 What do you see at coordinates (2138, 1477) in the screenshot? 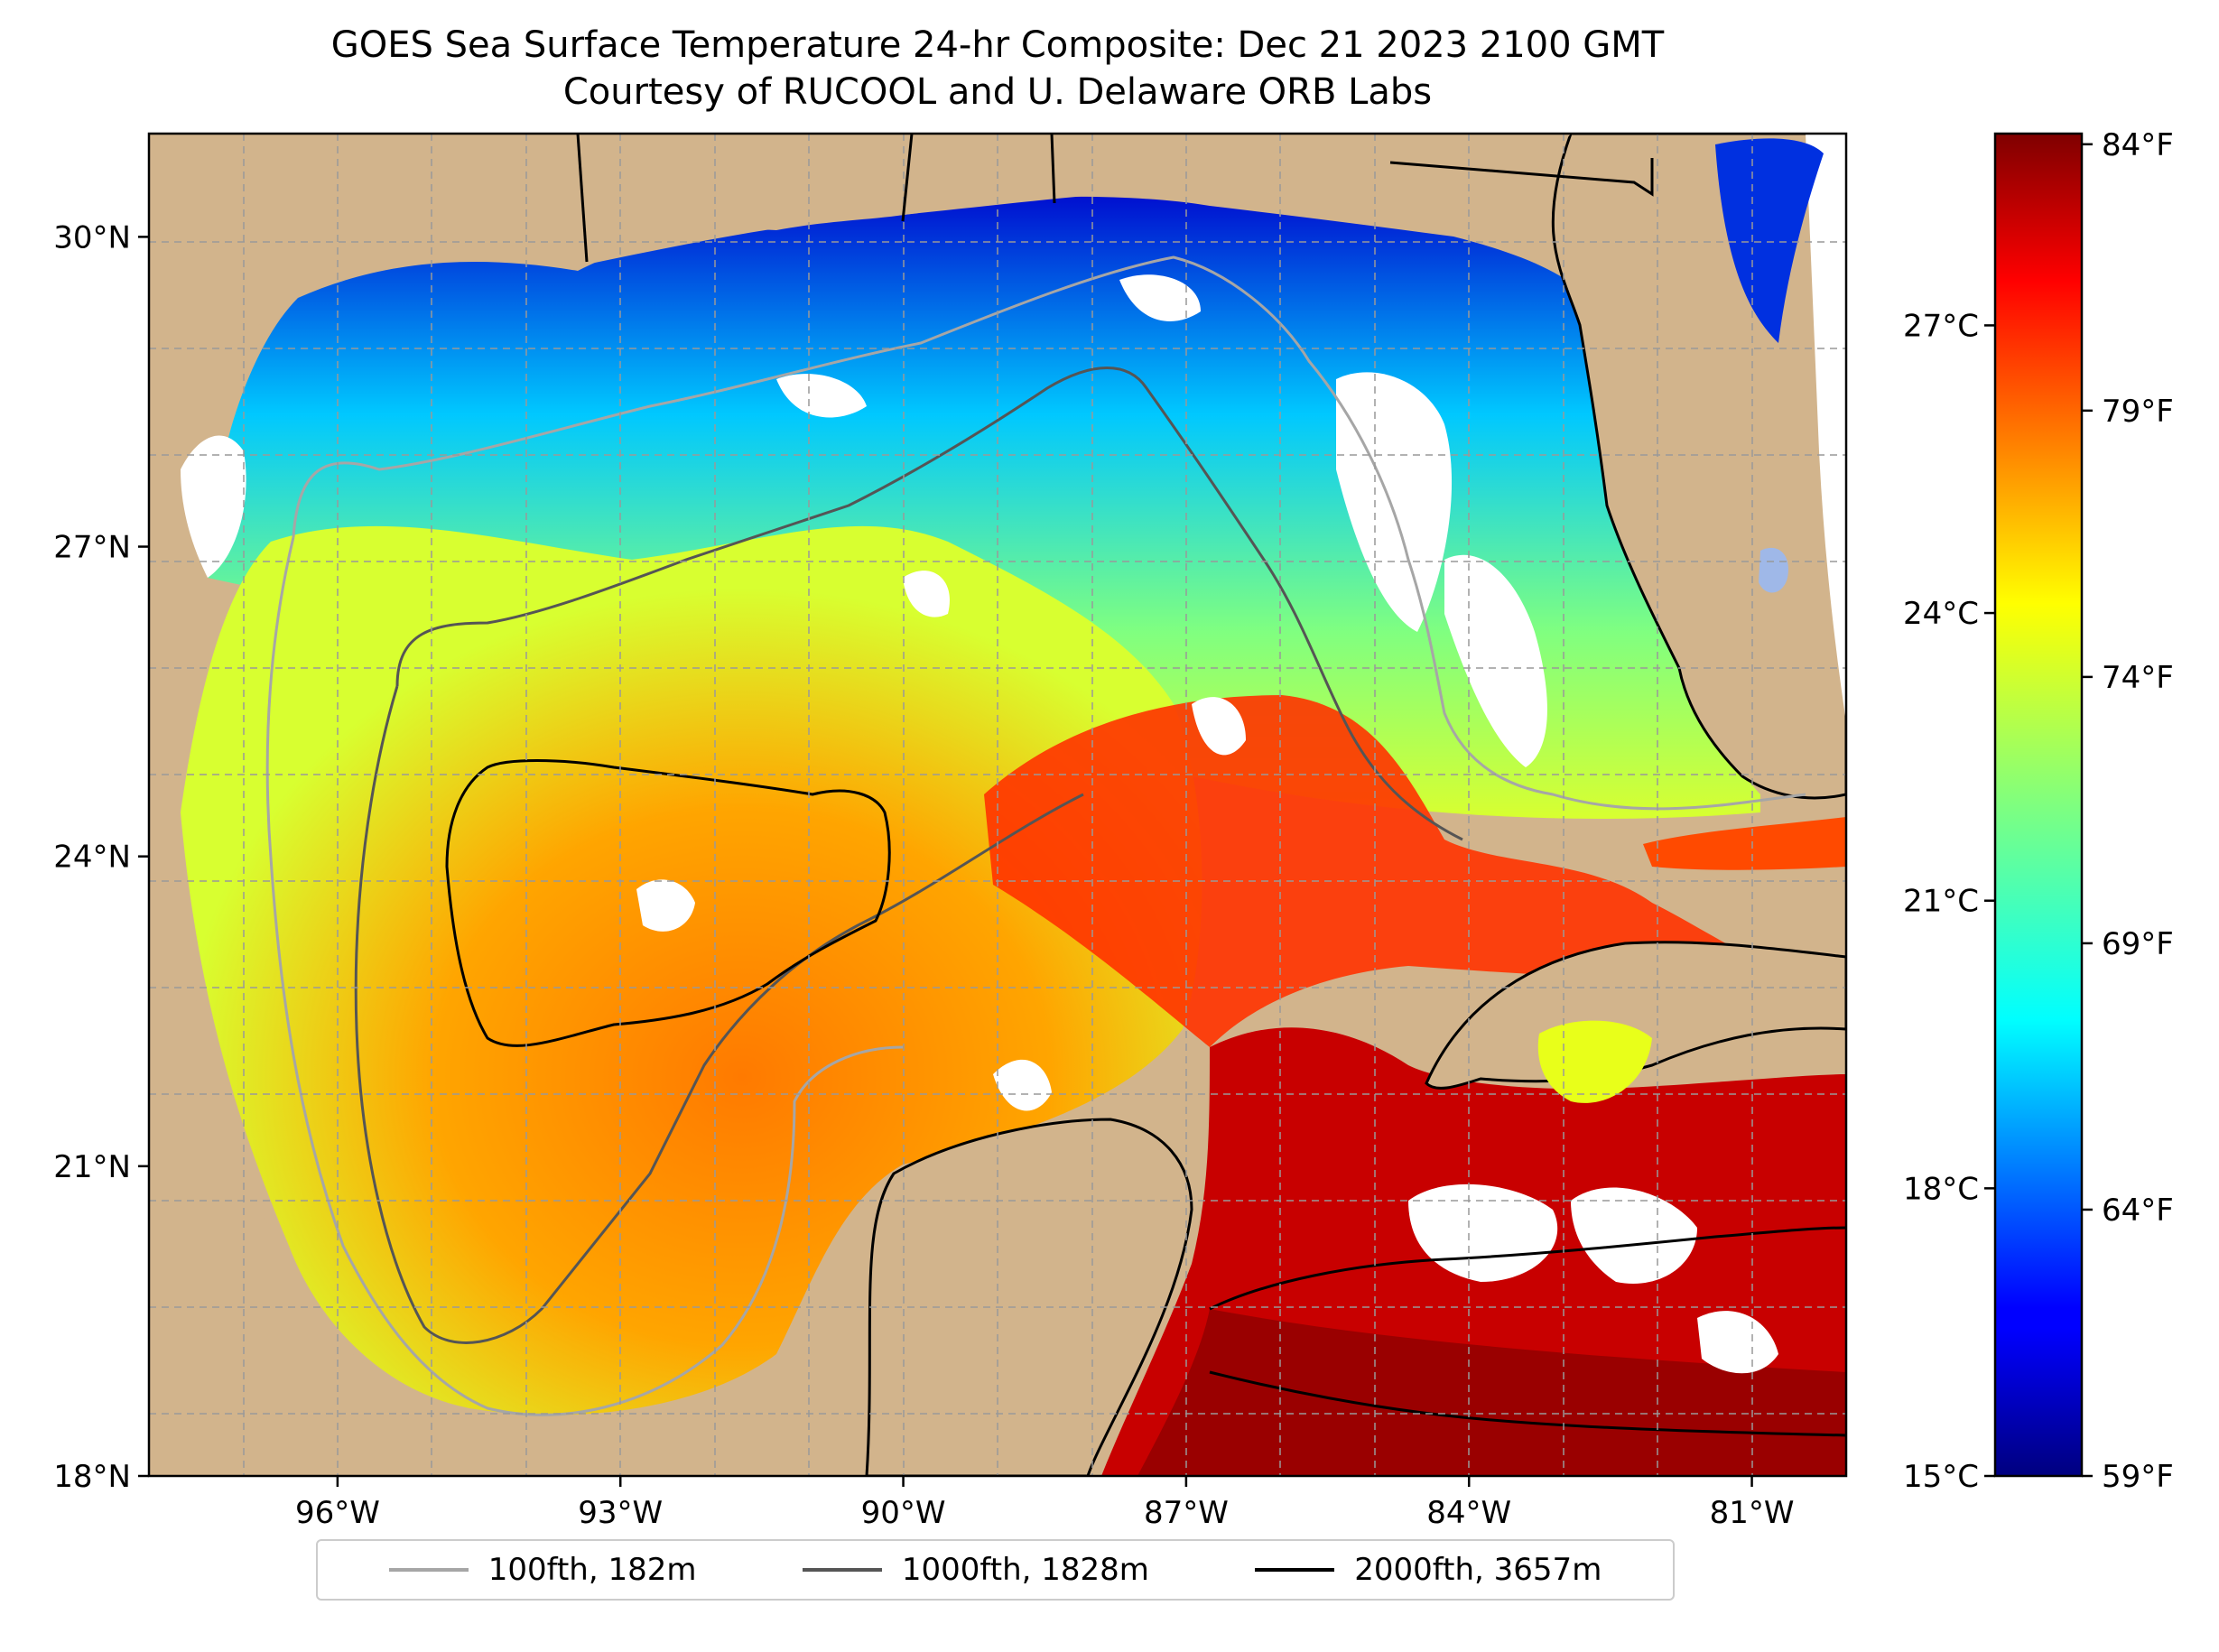
I see `fahrenheit-tick-label: 59°F` at bounding box center [2138, 1477].